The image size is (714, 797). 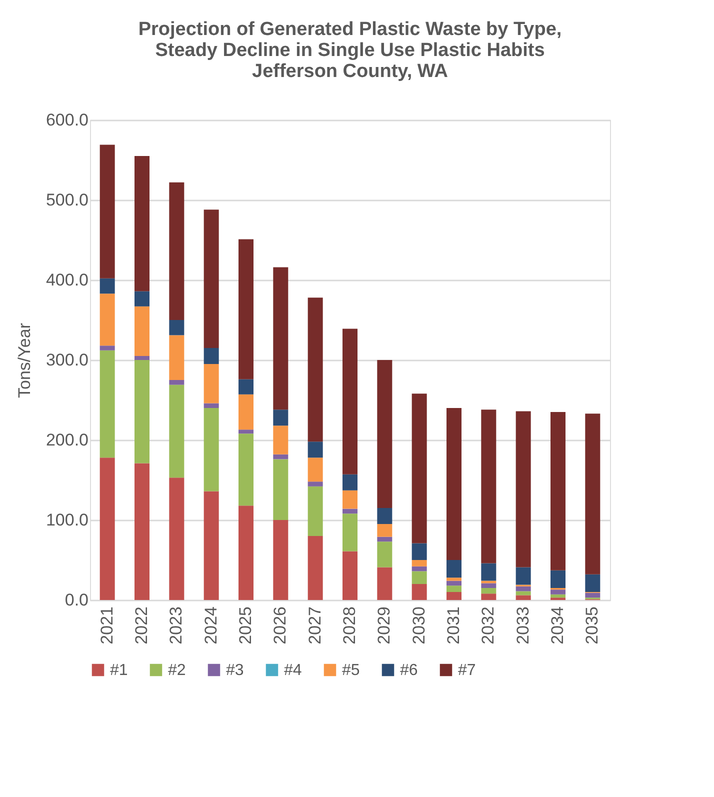 I want to click on x-tick-label: 2034, so click(x=557, y=625).